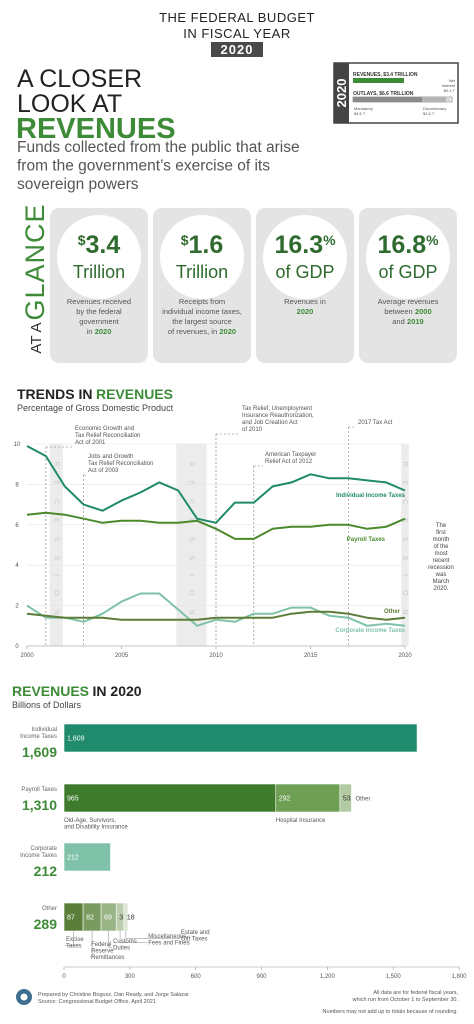  I want to click on category-label: Individual, so click(44, 730).